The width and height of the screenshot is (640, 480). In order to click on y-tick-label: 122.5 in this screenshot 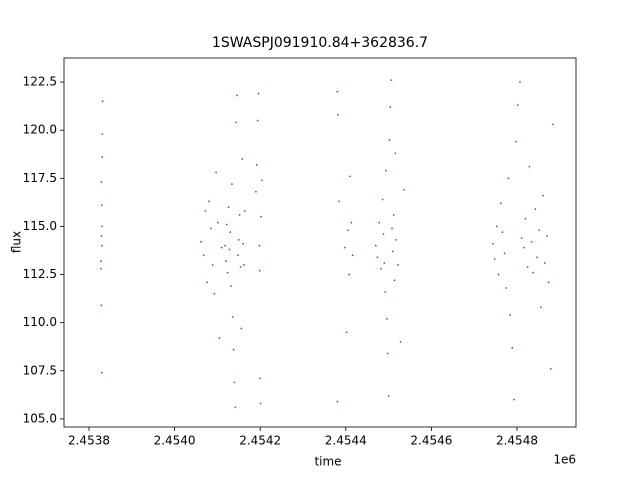, I will do `click(40, 82)`.